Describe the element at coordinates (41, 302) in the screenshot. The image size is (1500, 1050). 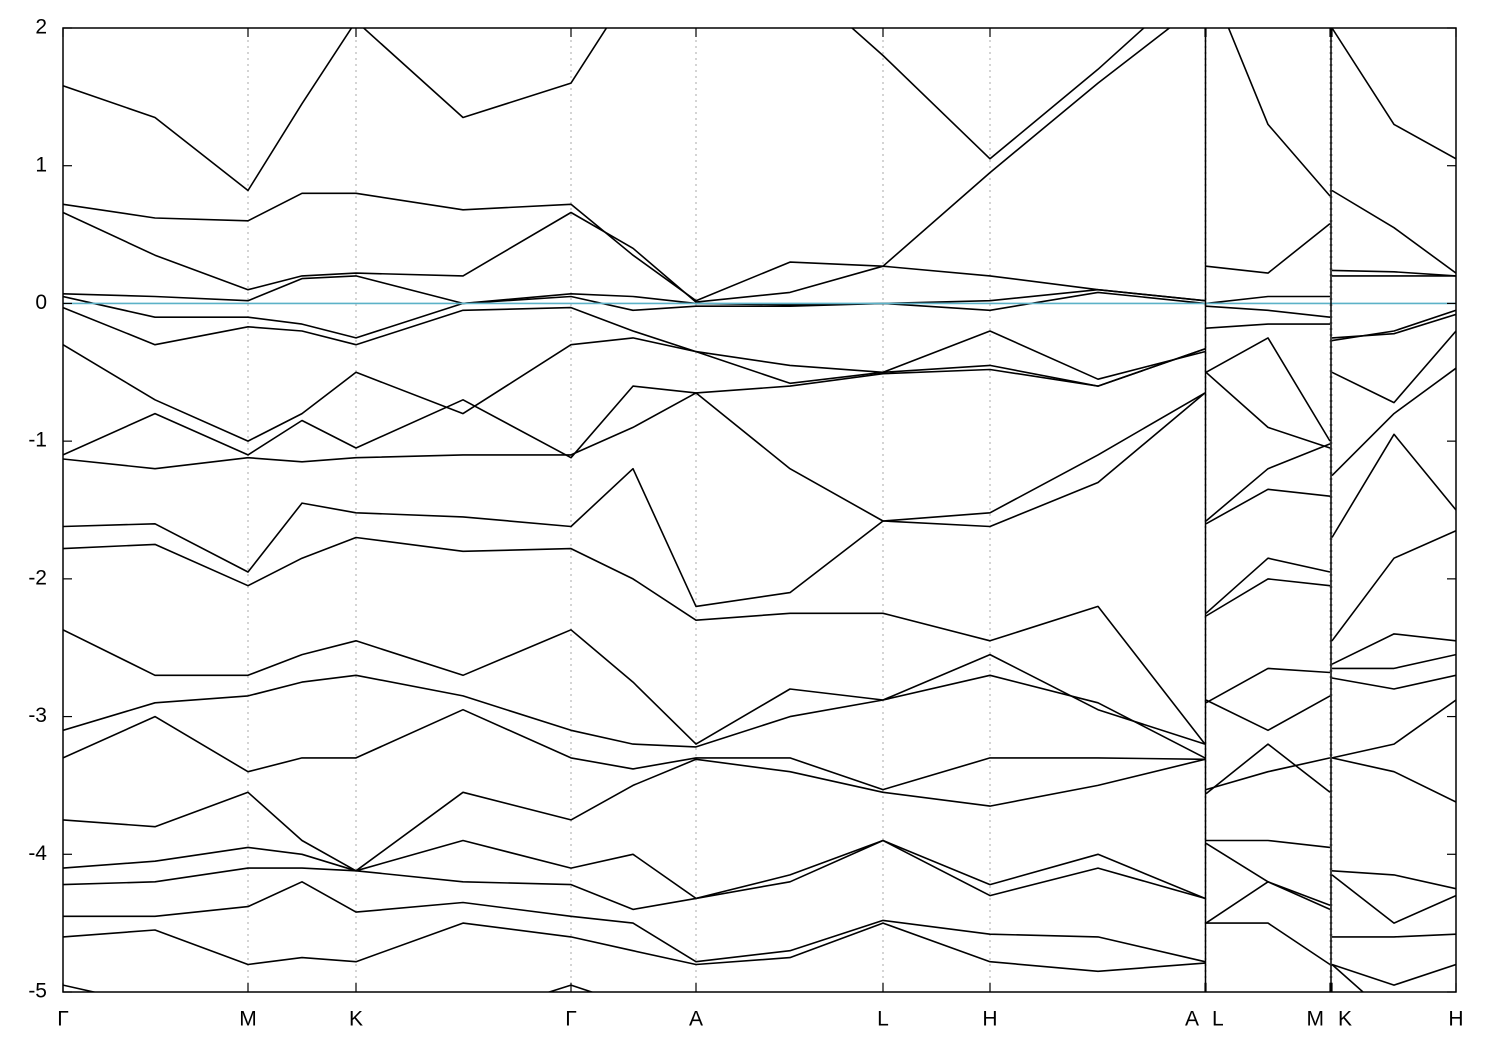
I see `y-tick-label: 0` at that location.